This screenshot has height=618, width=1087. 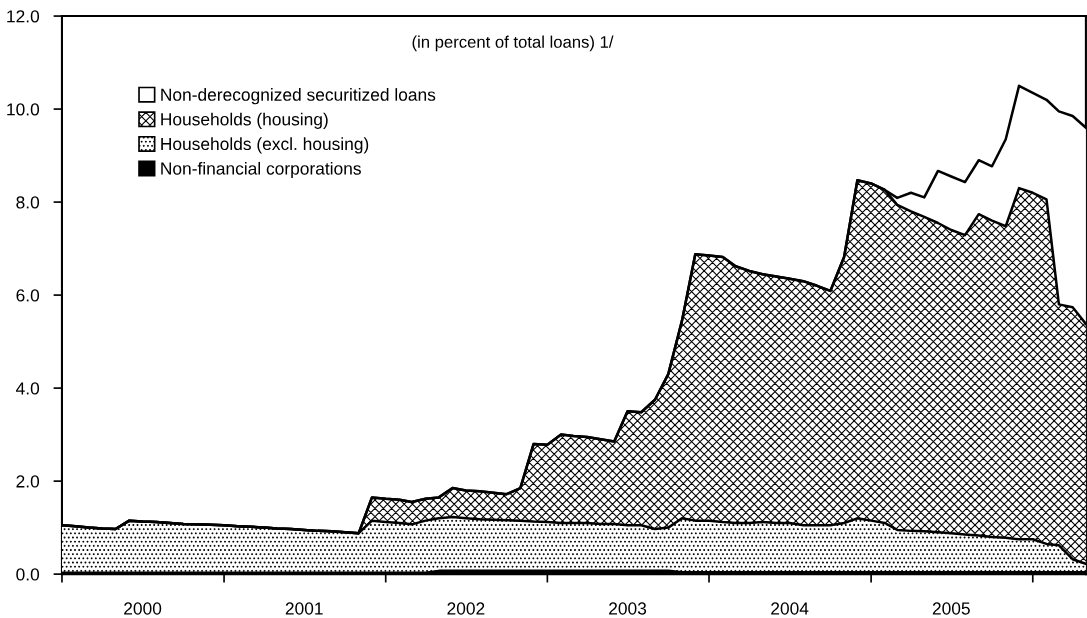 I want to click on text: (in percent of total loans) 1/, so click(x=513, y=43).